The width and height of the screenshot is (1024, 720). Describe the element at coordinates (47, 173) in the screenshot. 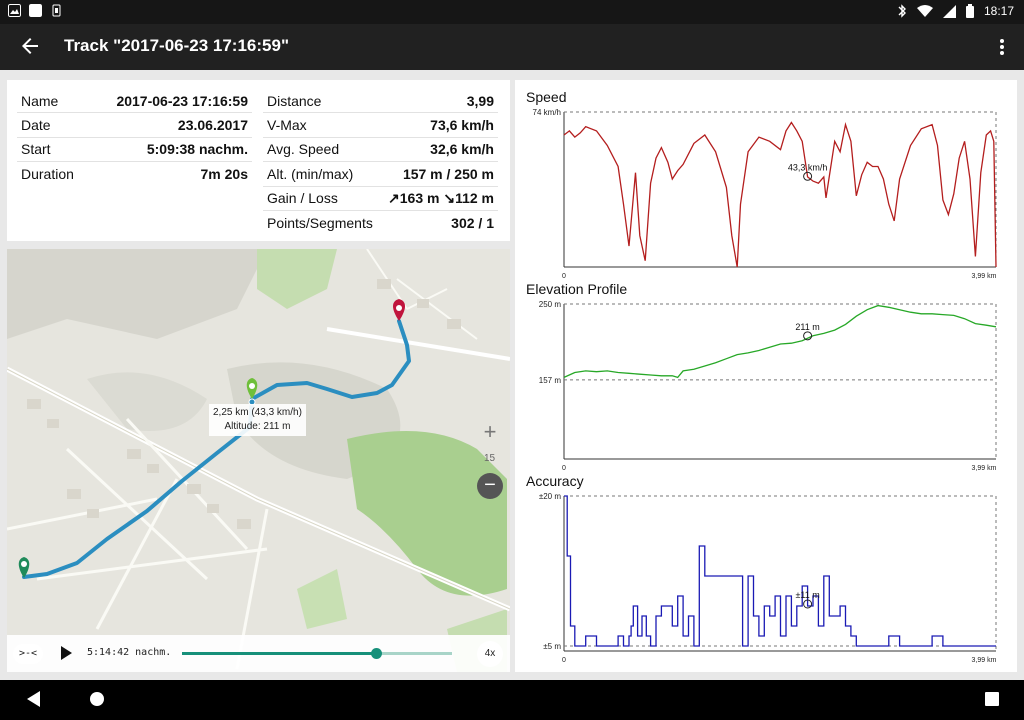

I see `info-label: Duration` at that location.